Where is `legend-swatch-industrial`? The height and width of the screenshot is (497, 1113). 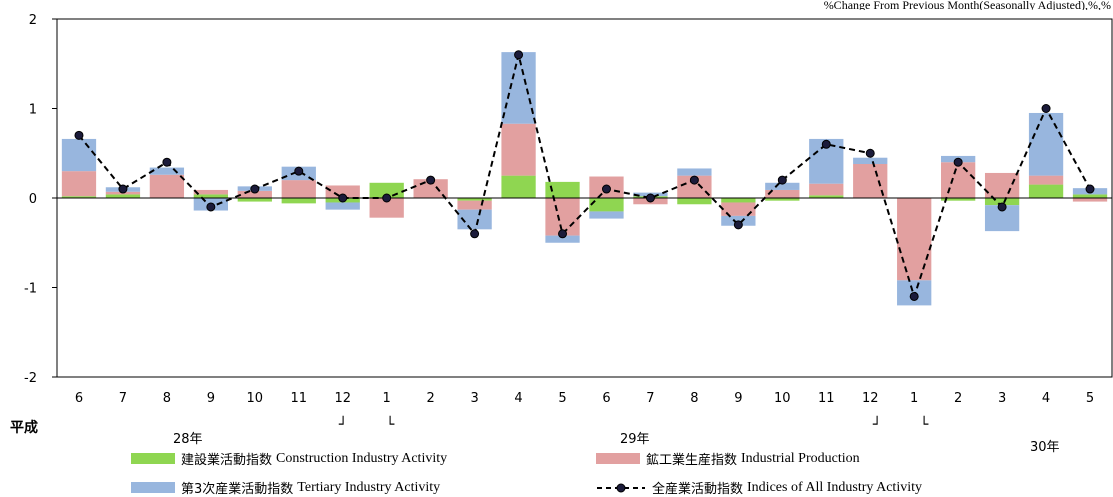
legend-swatch-industrial is located at coordinates (618, 458).